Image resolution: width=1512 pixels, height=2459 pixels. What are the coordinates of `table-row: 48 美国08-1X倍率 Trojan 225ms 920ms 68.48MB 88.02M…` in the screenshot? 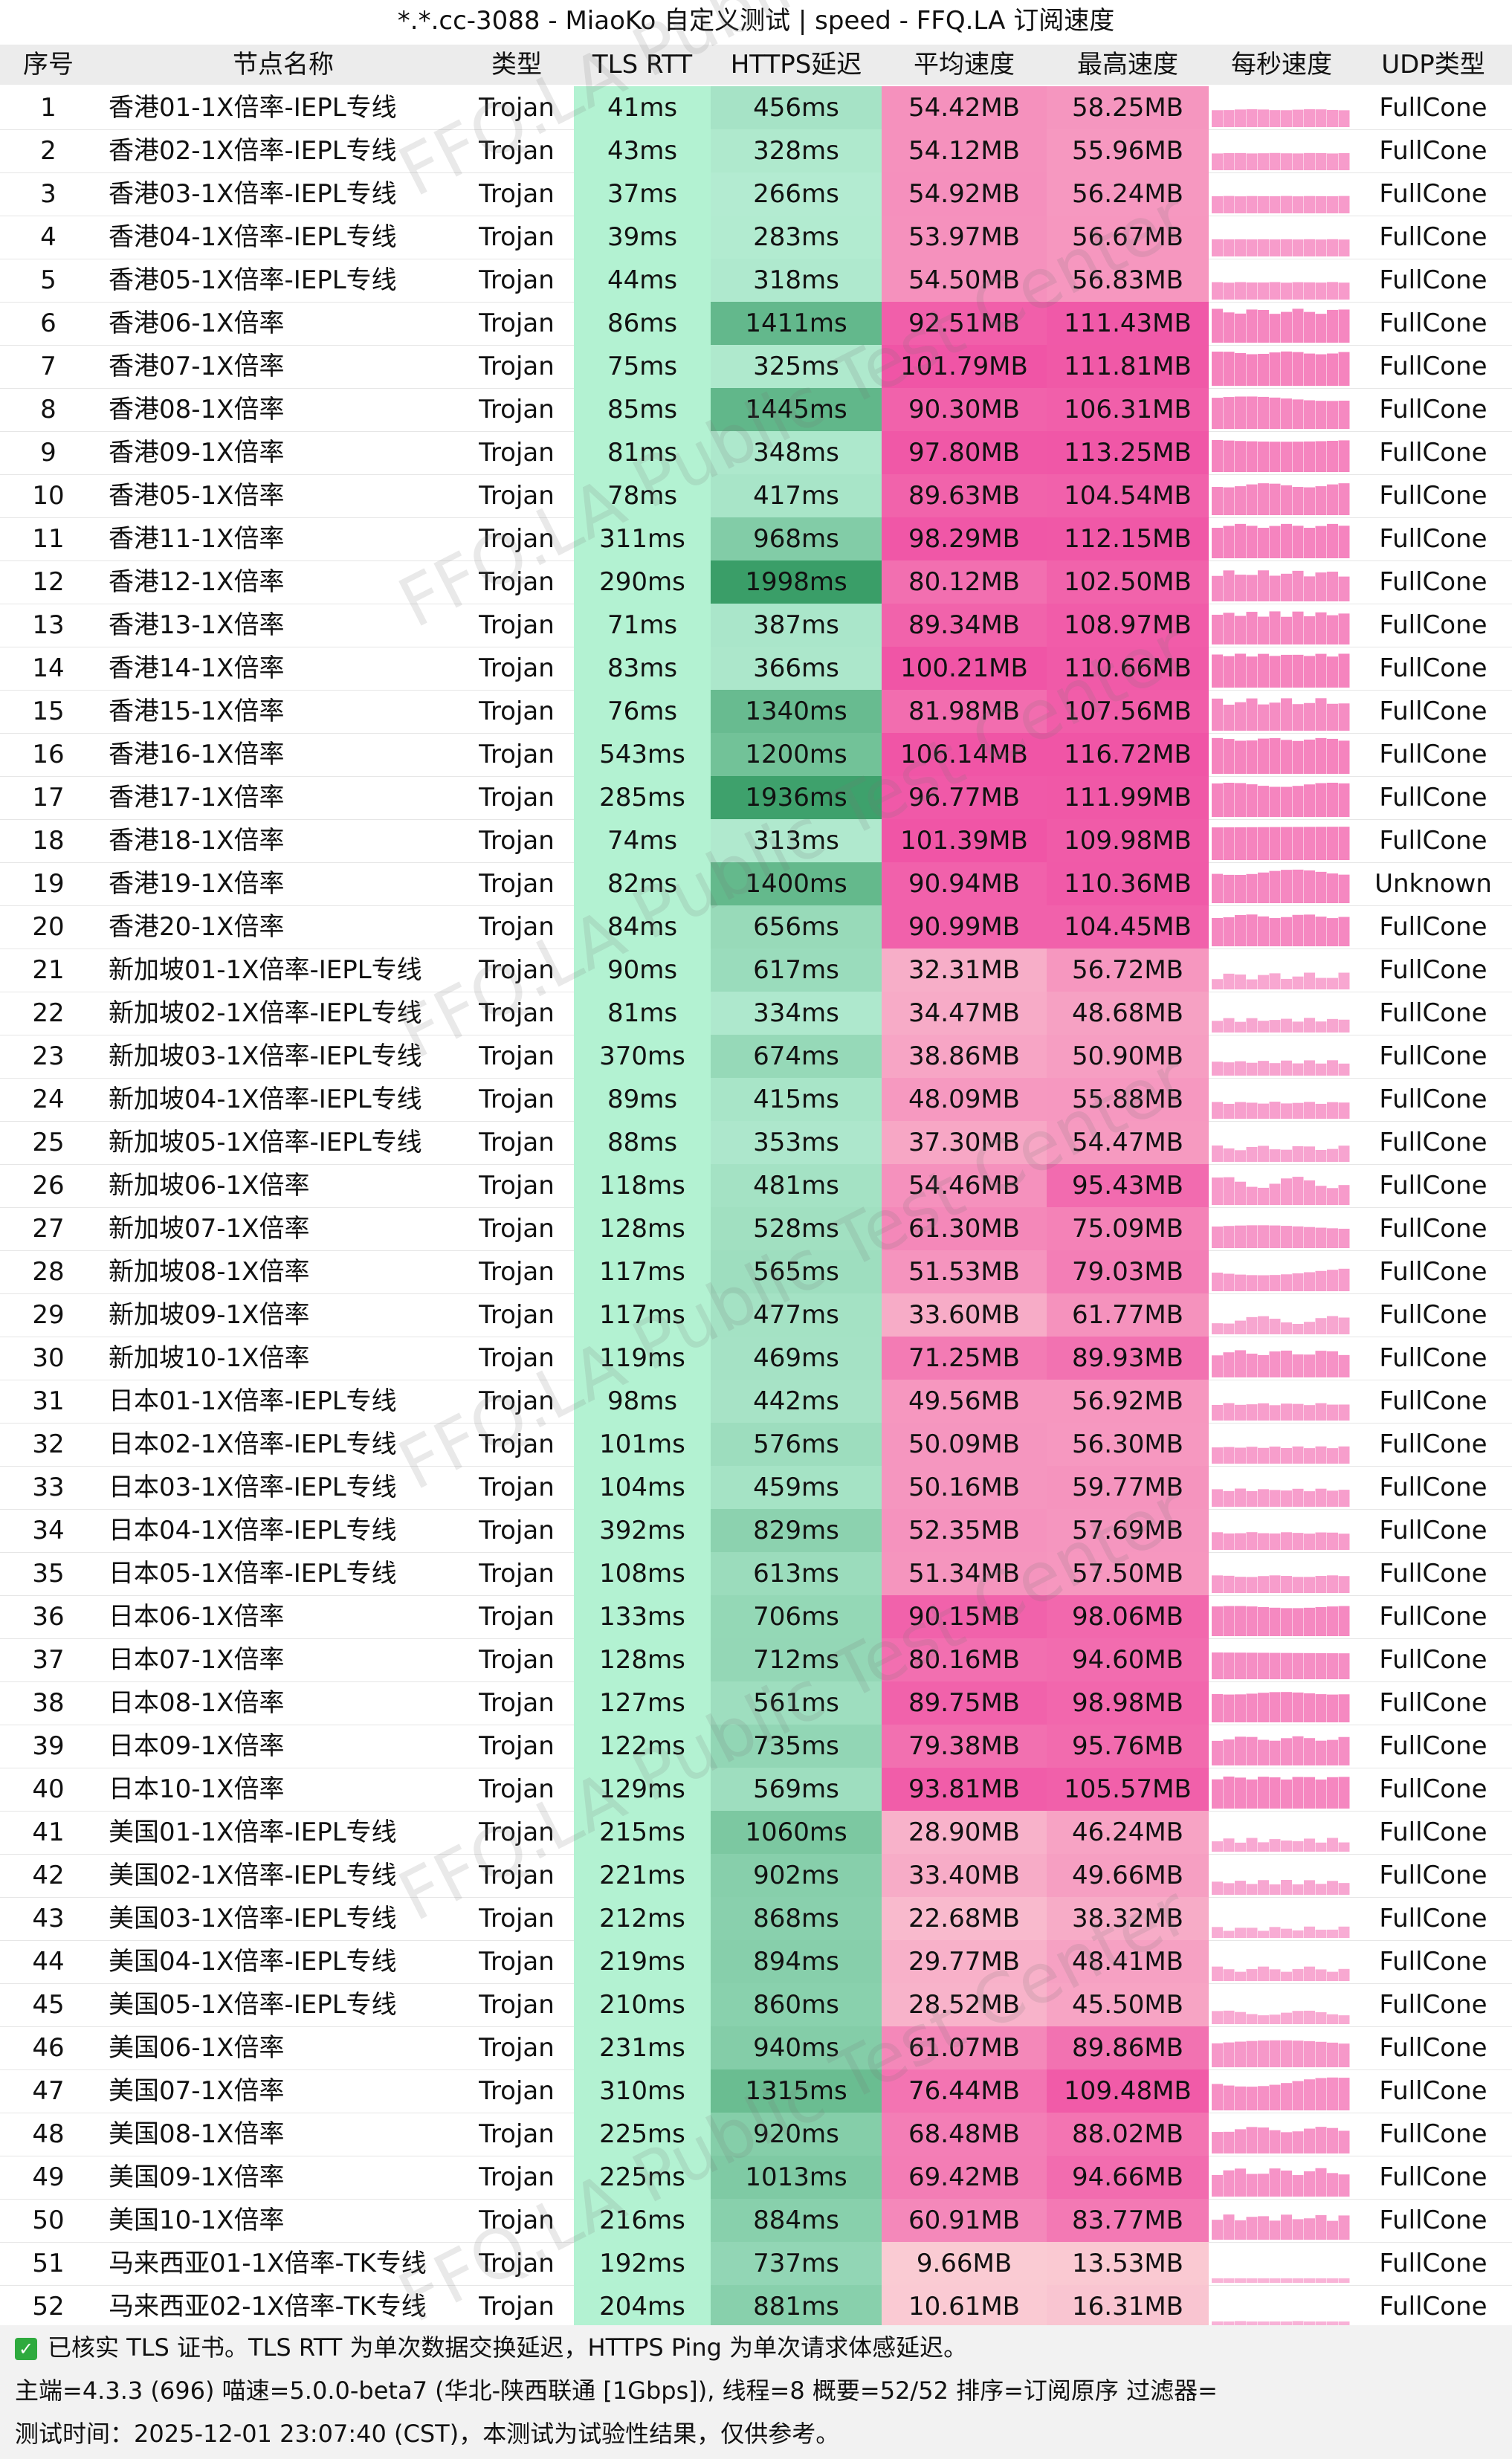 It's located at (756, 2134).